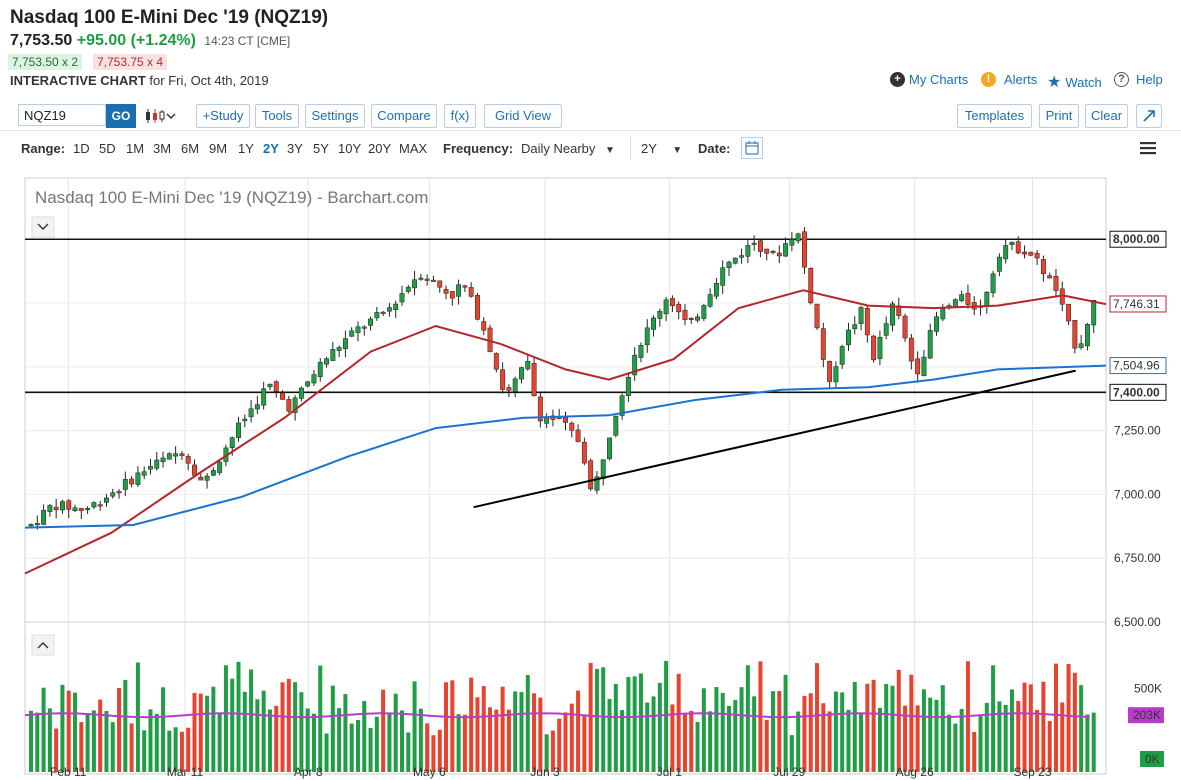 The height and width of the screenshot is (780, 1181). What do you see at coordinates (404, 116) in the screenshot?
I see `compare-button: Compare` at bounding box center [404, 116].